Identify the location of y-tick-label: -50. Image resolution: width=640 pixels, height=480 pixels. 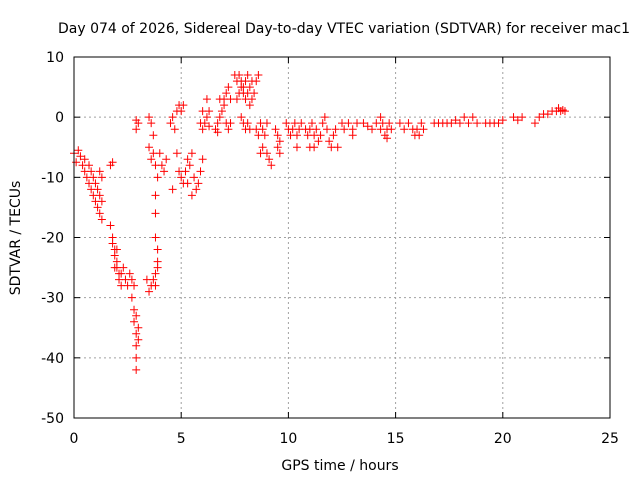
(52, 419).